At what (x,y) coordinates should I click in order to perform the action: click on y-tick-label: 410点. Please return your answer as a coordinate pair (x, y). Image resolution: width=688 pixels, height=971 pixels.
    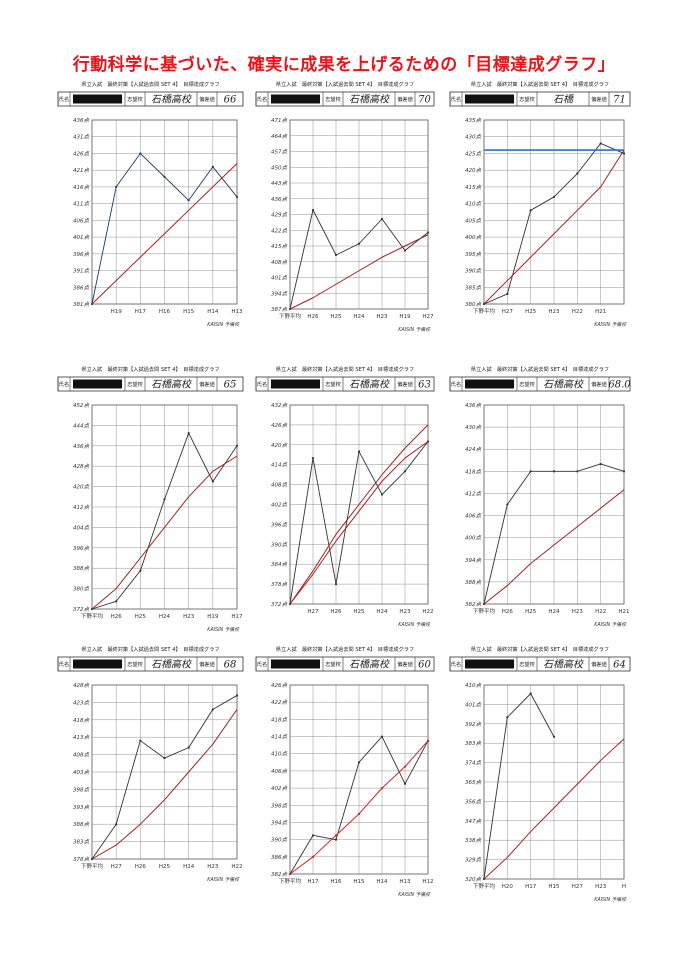
    Looking at the image, I should click on (279, 754).